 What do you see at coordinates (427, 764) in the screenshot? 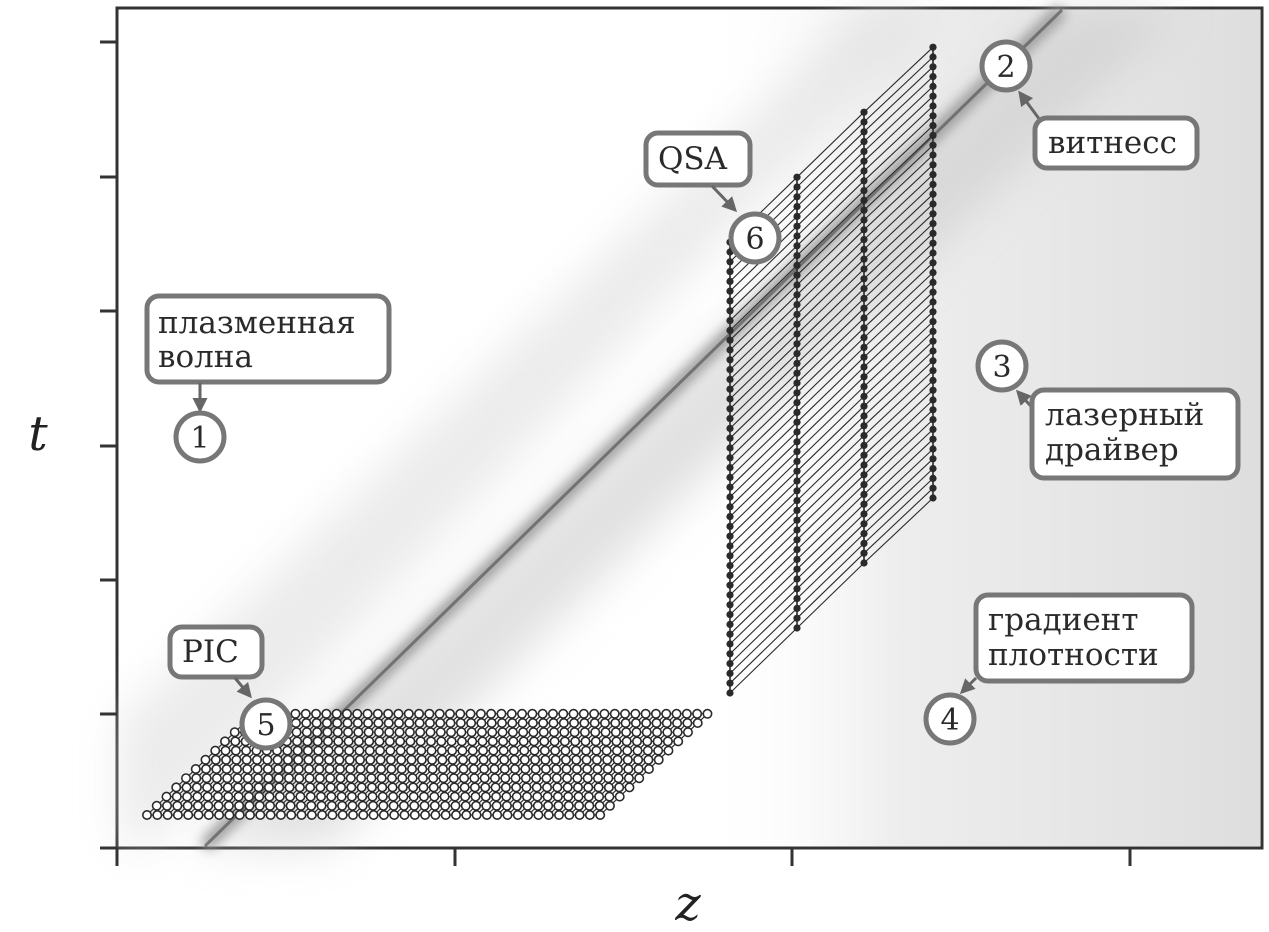
I see `pic-grid` at bounding box center [427, 764].